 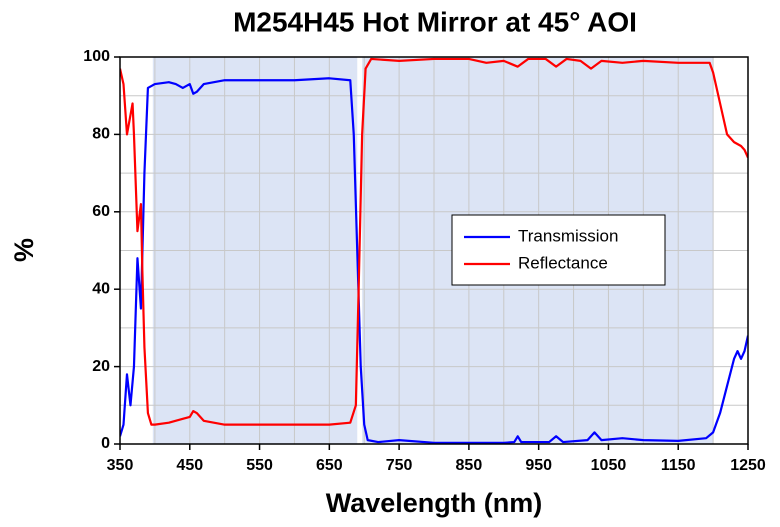 What do you see at coordinates (748, 465) in the screenshot?
I see `x-tick-label: 1250` at bounding box center [748, 465].